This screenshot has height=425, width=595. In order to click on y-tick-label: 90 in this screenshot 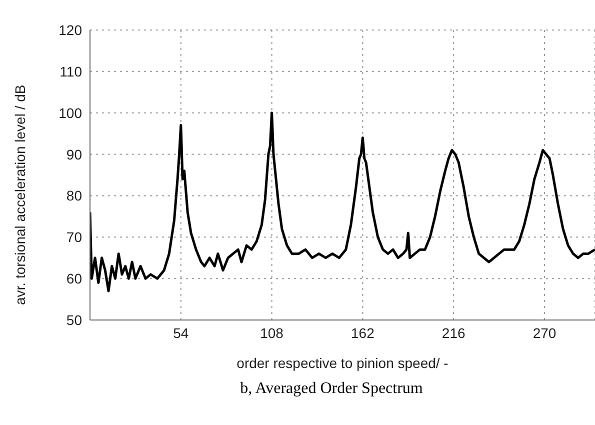, I will do `click(74, 154)`.